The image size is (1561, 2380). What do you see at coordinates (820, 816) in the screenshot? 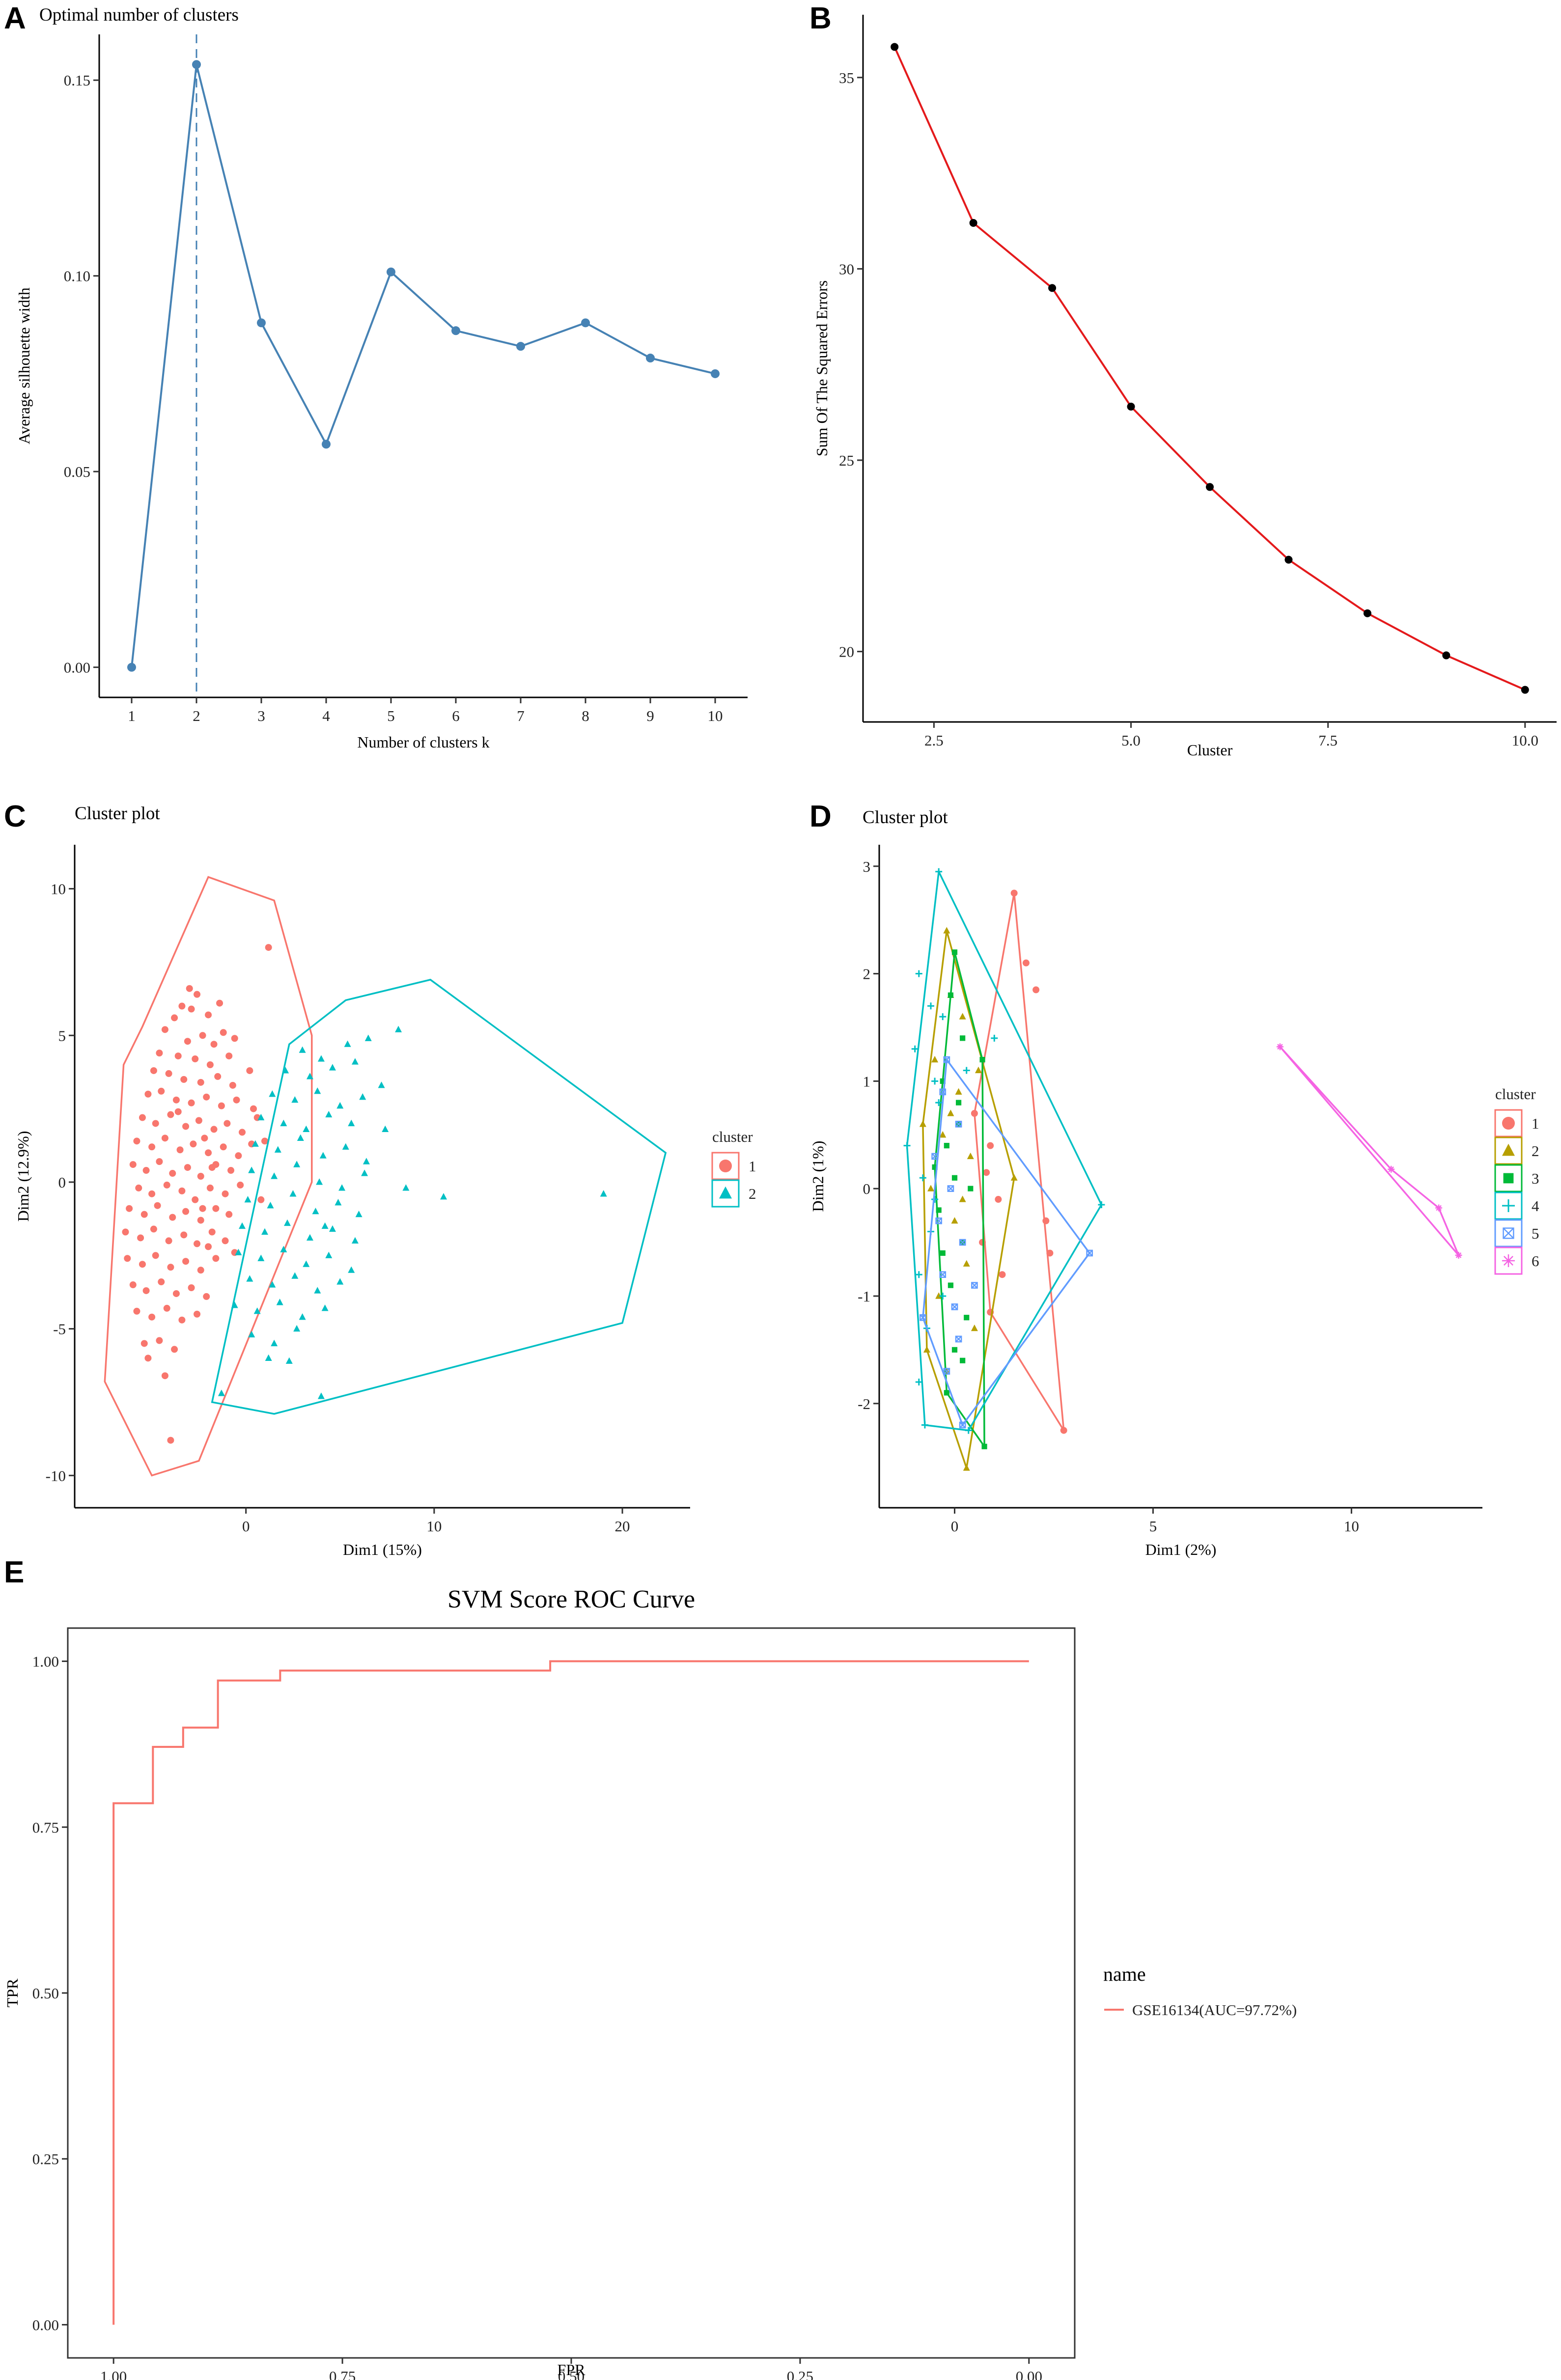
I see `panel-d: D` at bounding box center [820, 816].